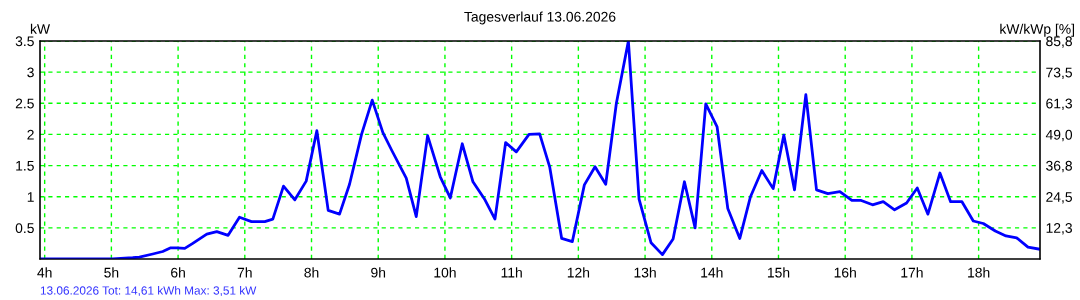 Image resolution: width=1080 pixels, height=300 pixels. I want to click on x-tick-label: 4h, so click(44, 272).